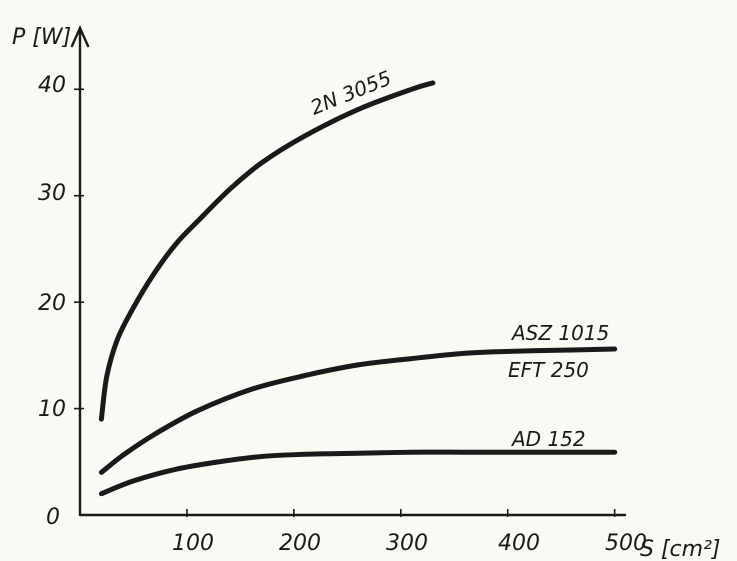 This screenshot has height=561, width=737. I want to click on series-label-asz: ASZ 1015, so click(559, 333).